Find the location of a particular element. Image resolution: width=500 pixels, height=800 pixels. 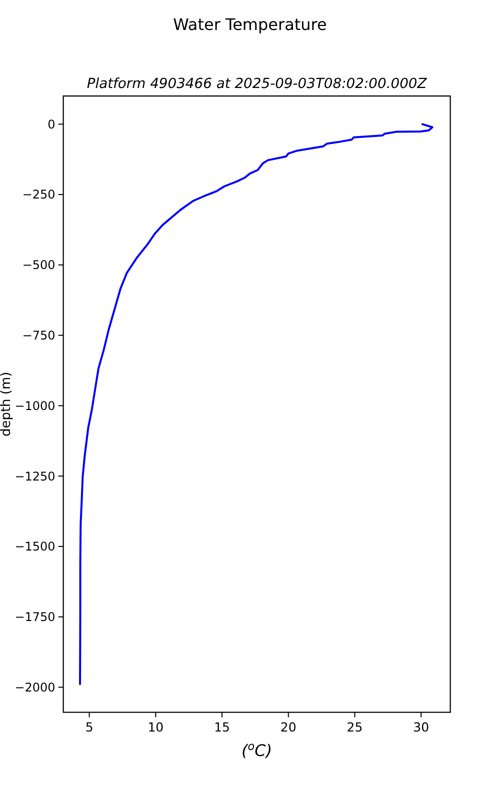

y-tick-label: −1250 is located at coordinates (35, 476).